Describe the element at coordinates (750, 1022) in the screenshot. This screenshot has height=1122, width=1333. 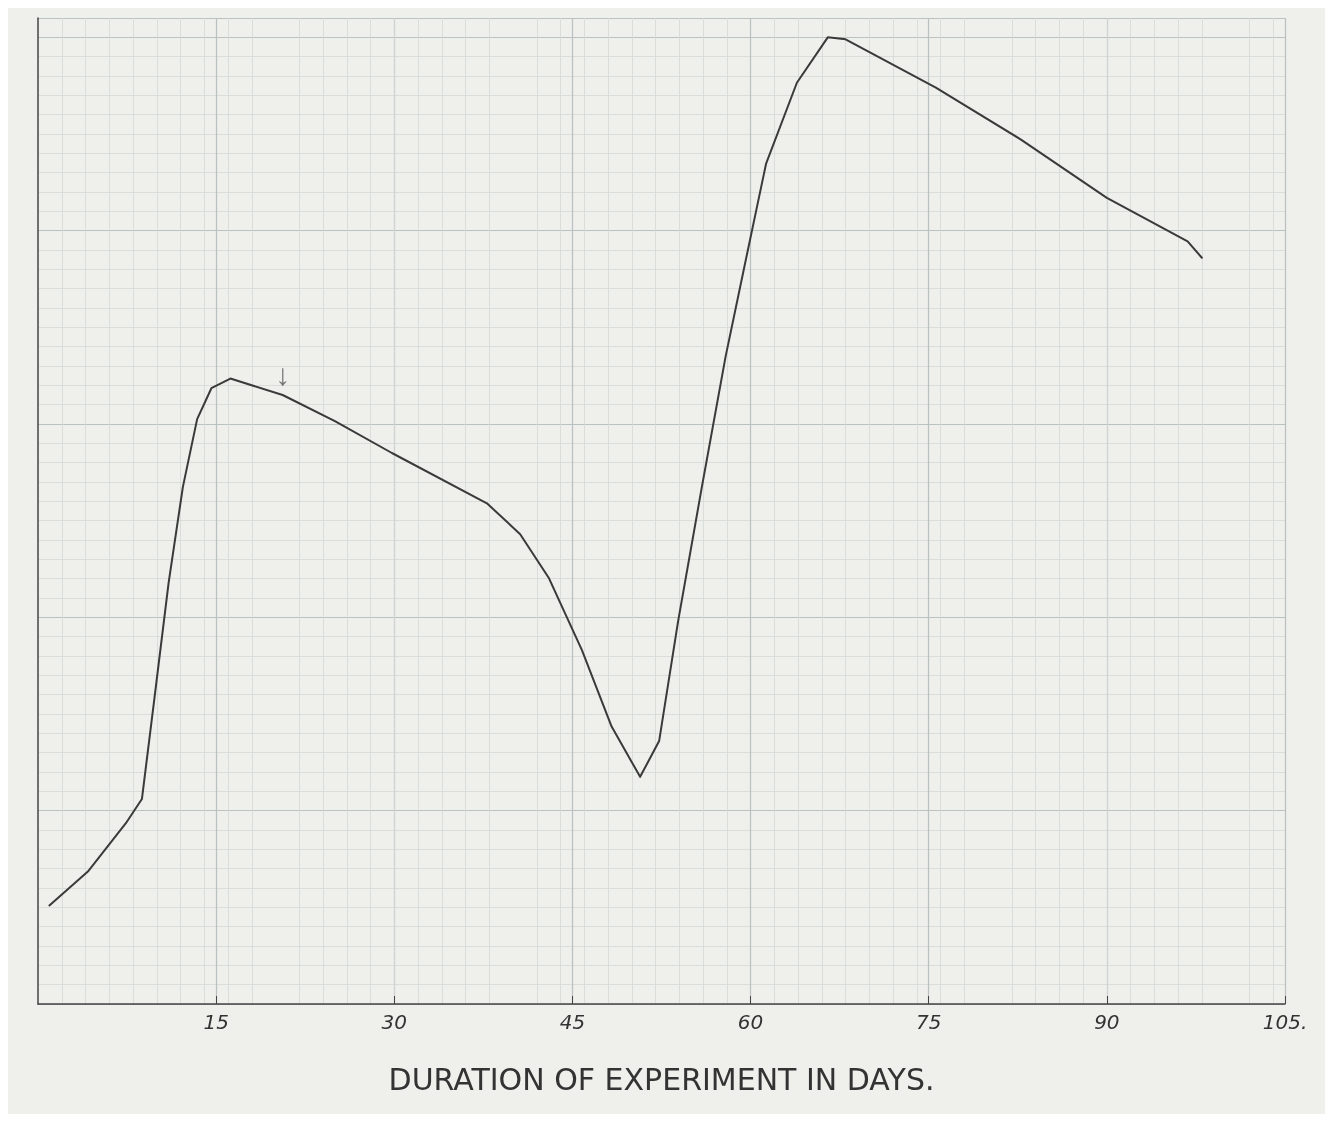
I see `x-tick-label: 60` at that location.